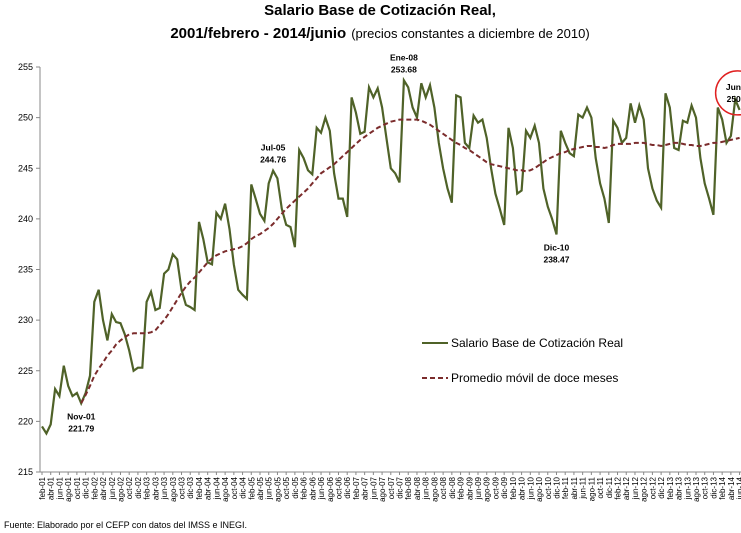 Image resolution: width=741 pixels, height=533 pixels. Describe the element at coordinates (112, 488) in the screenshot. I see `x-tick-label: jun-02` at that location.